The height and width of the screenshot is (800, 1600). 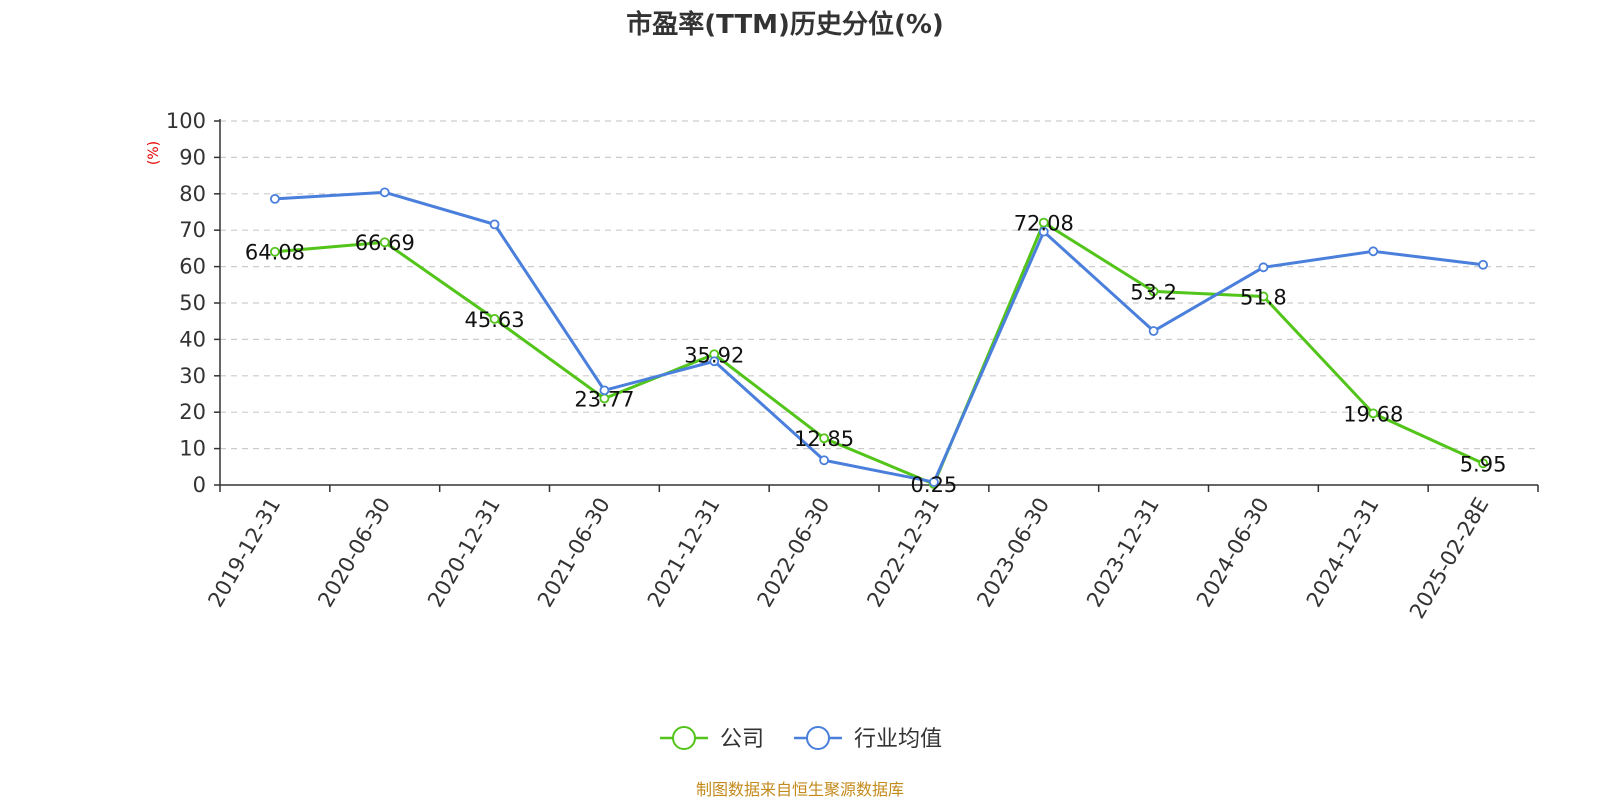 I want to click on data-label: 23.77, so click(x=604, y=399).